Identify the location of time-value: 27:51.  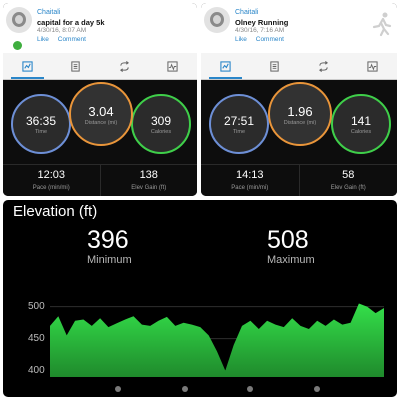
(239, 121).